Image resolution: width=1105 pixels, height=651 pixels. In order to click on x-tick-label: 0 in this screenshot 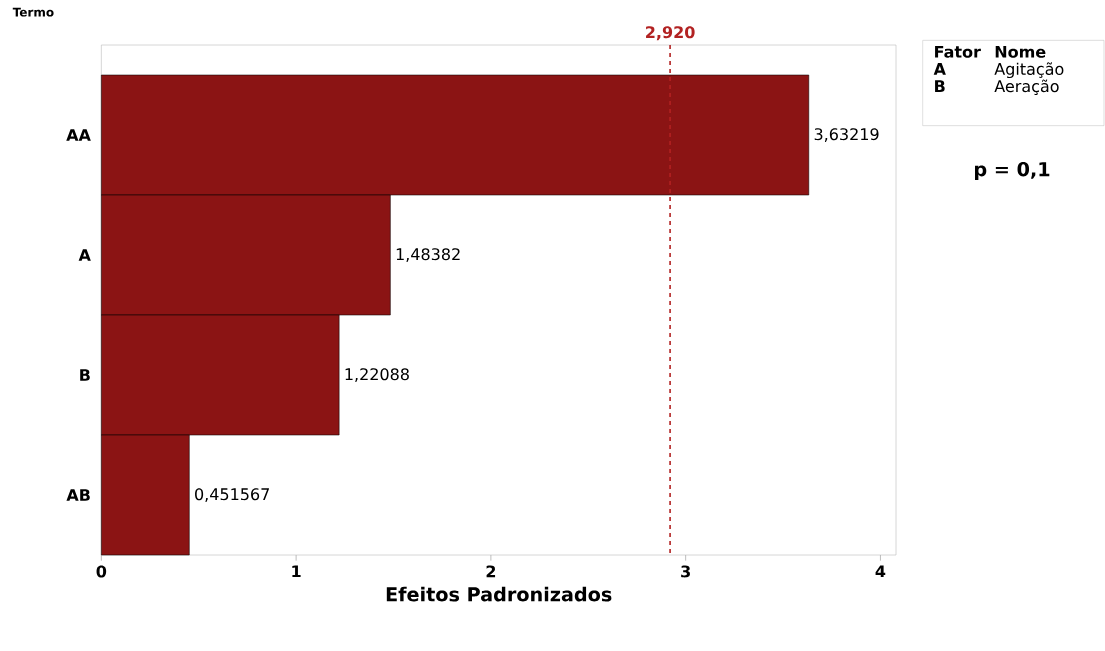, I will do `click(101, 571)`.